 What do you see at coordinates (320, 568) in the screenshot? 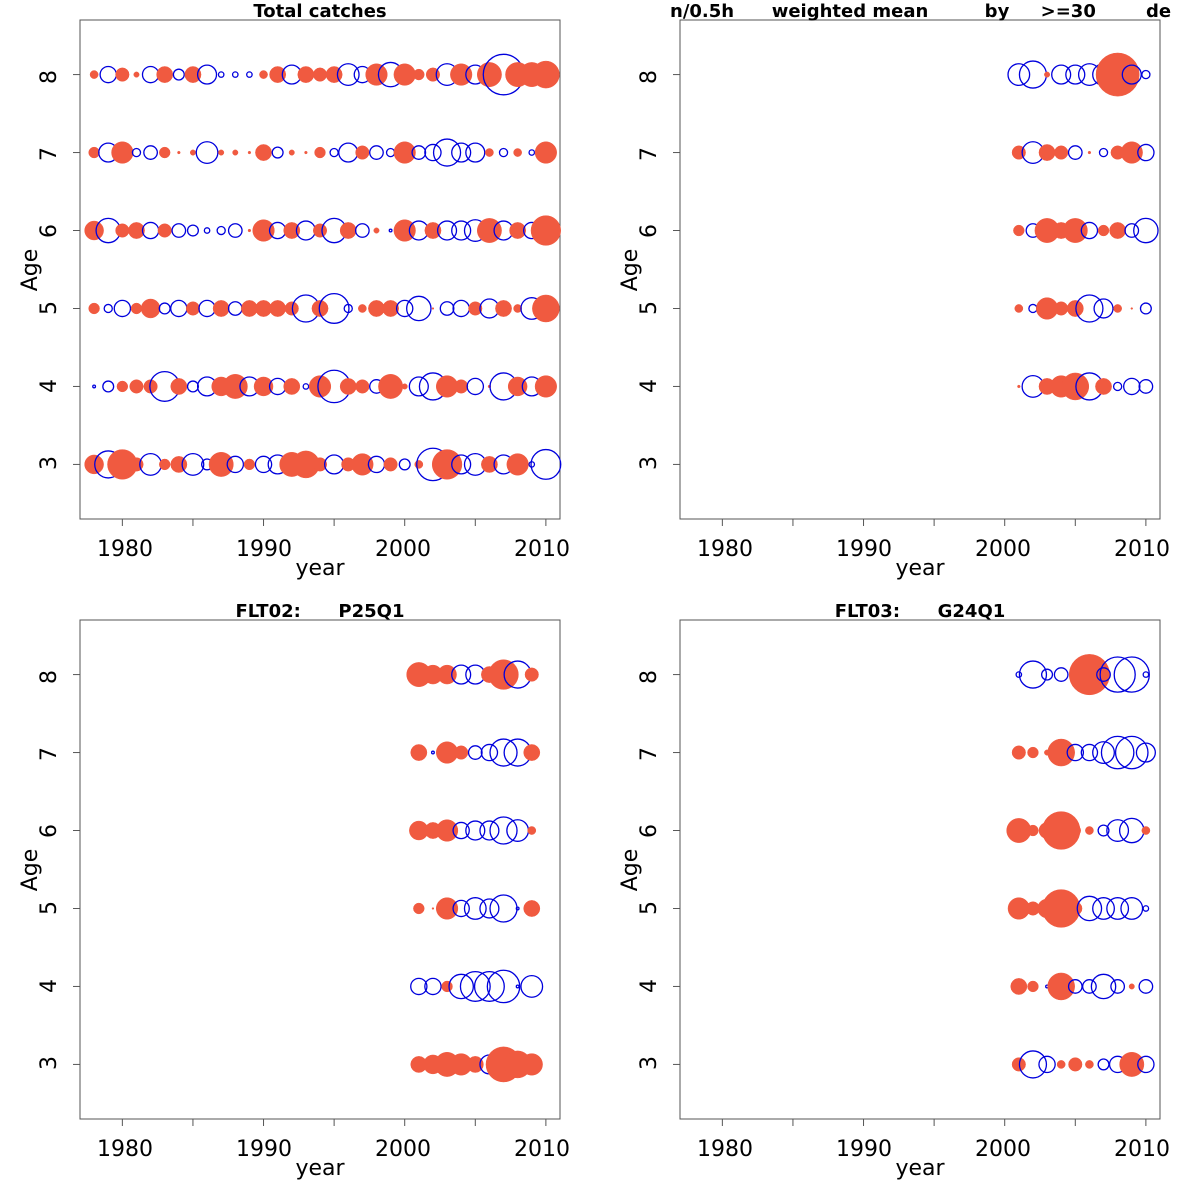
I see `x-axis-label: year` at bounding box center [320, 568].